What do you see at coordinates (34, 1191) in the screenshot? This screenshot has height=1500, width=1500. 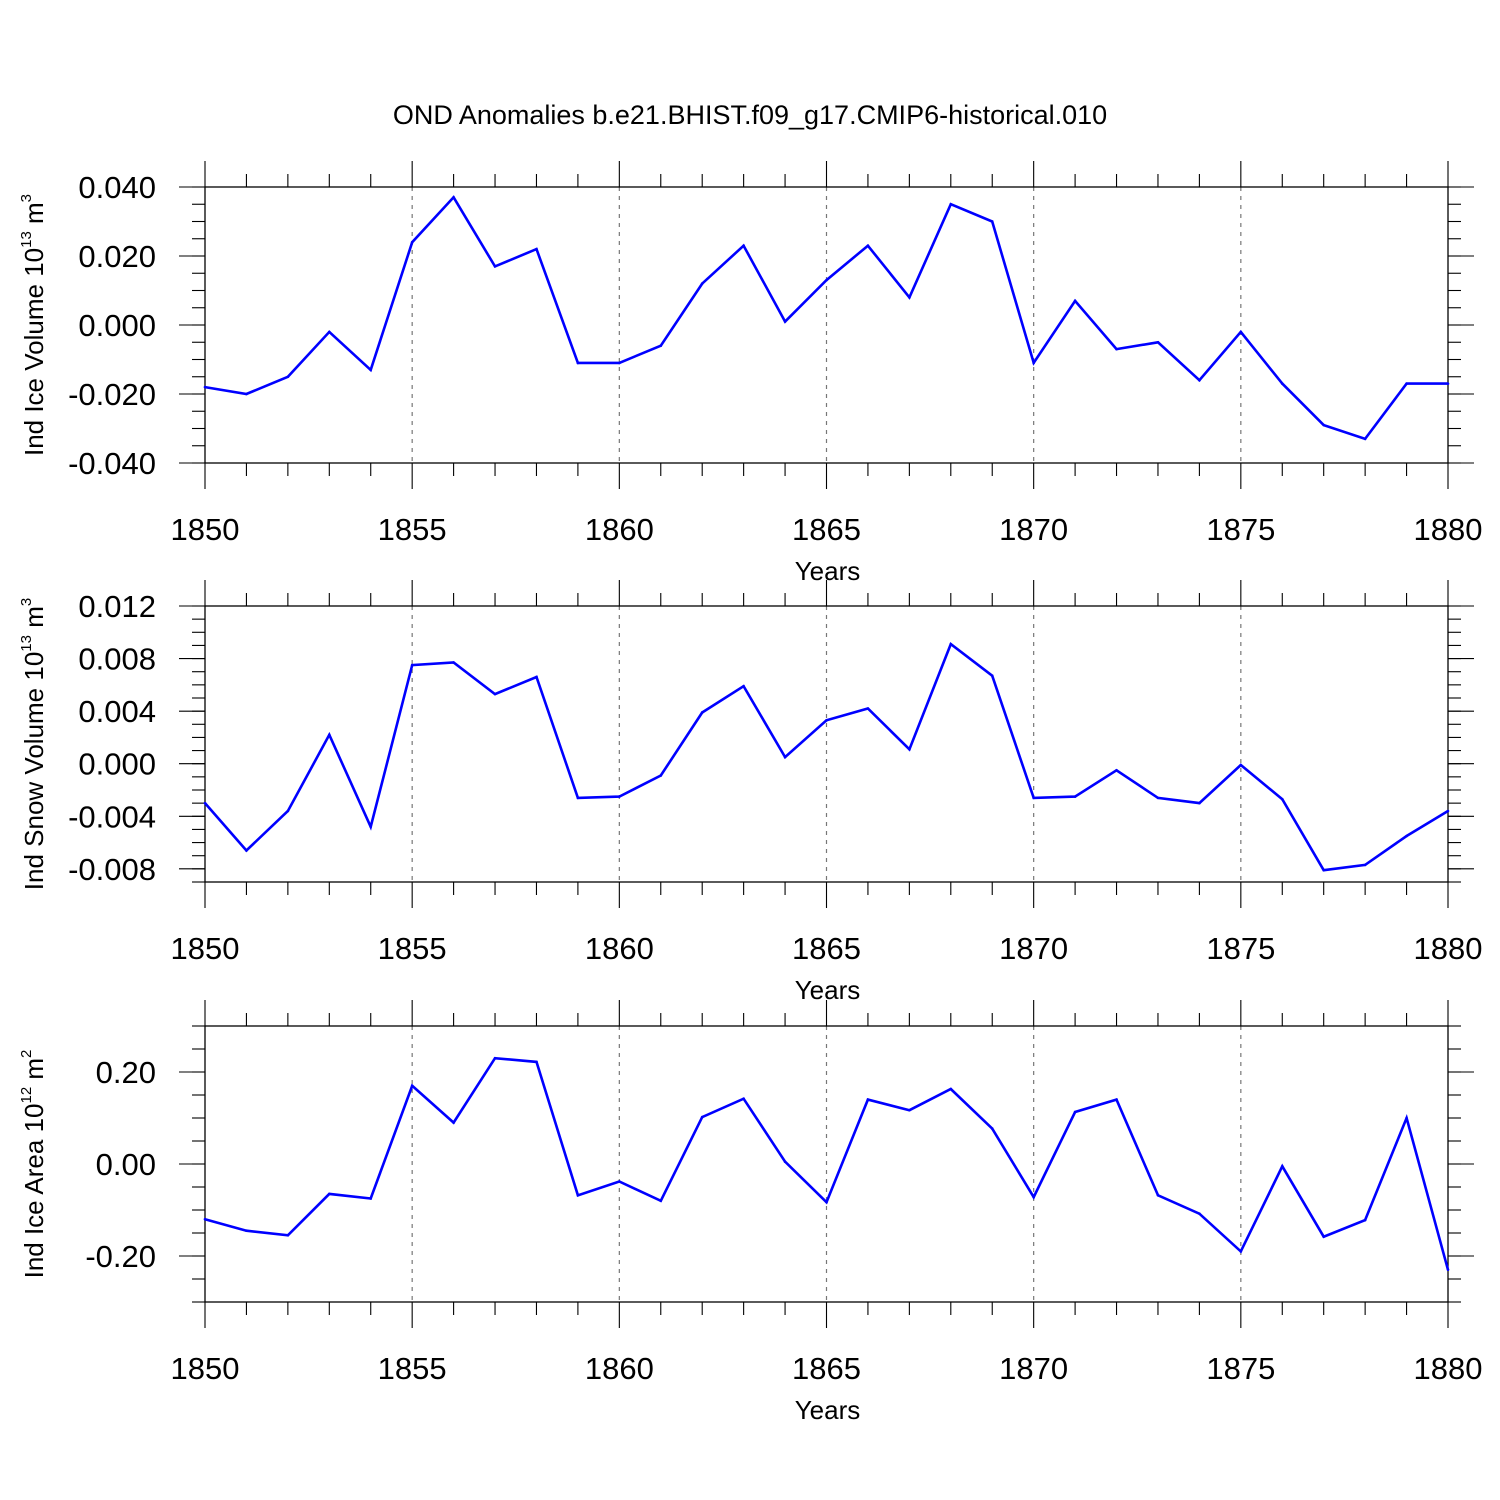 I see `y-axis-title-prefix: Ind Ice Area 10` at bounding box center [34, 1191].